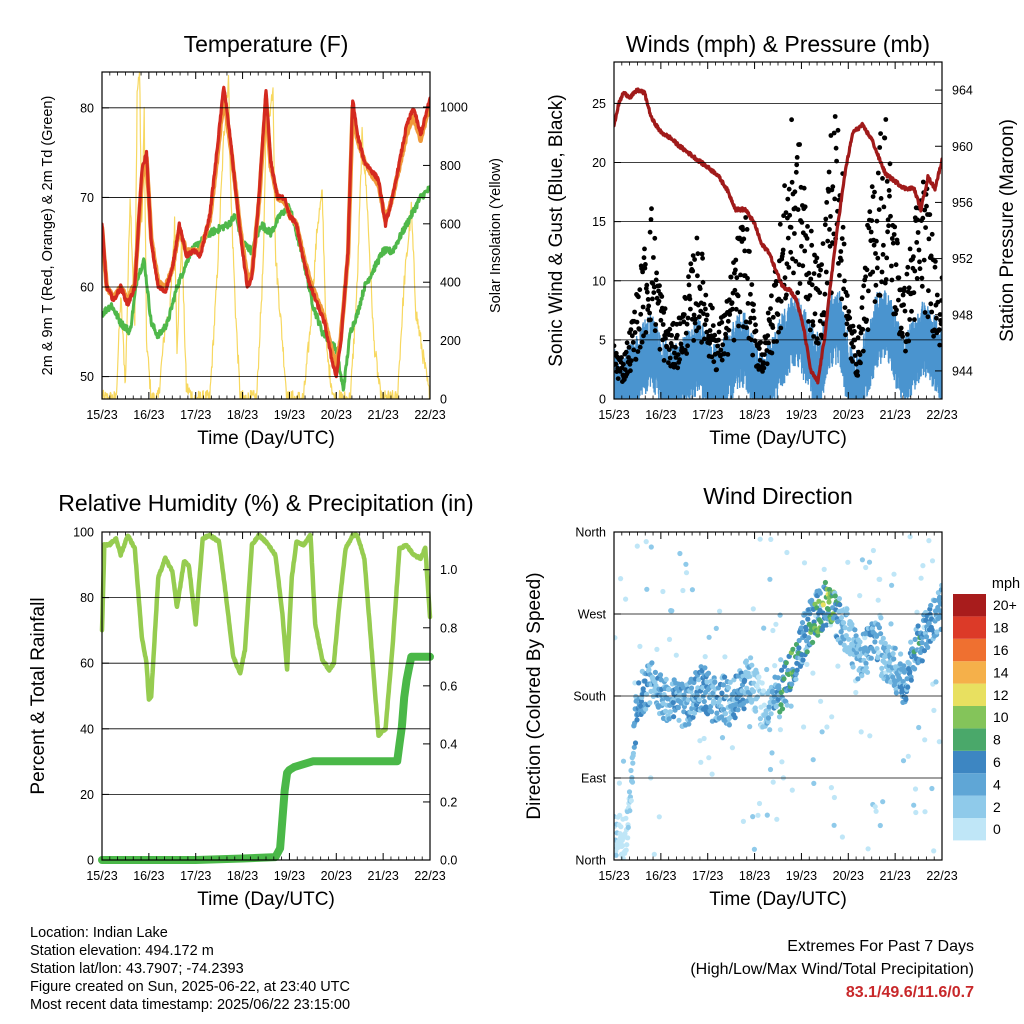  Describe the element at coordinates (38, 695) in the screenshot. I see `humidity-ylabel-left: Percent & Total Rainfall` at that location.